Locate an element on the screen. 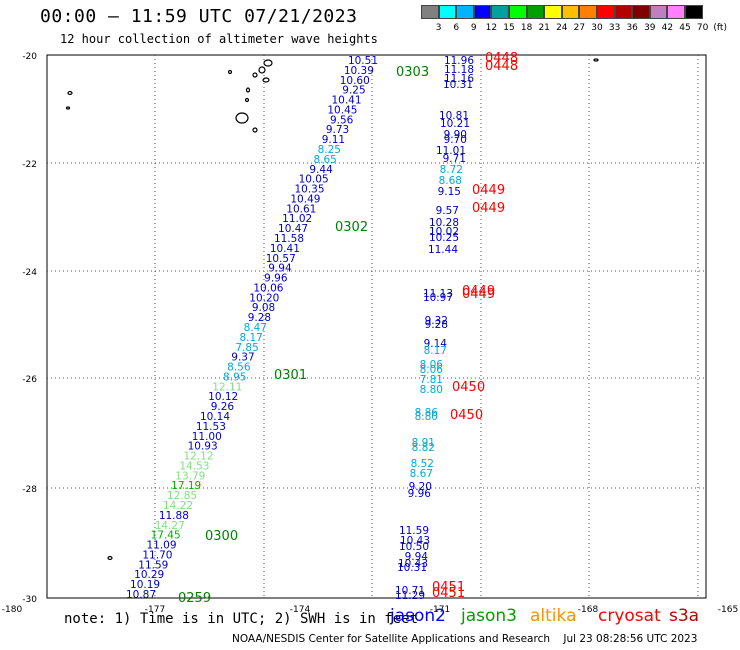 This screenshot has width=740, height=650. track-value-label: 10.51 is located at coordinates (363, 61).